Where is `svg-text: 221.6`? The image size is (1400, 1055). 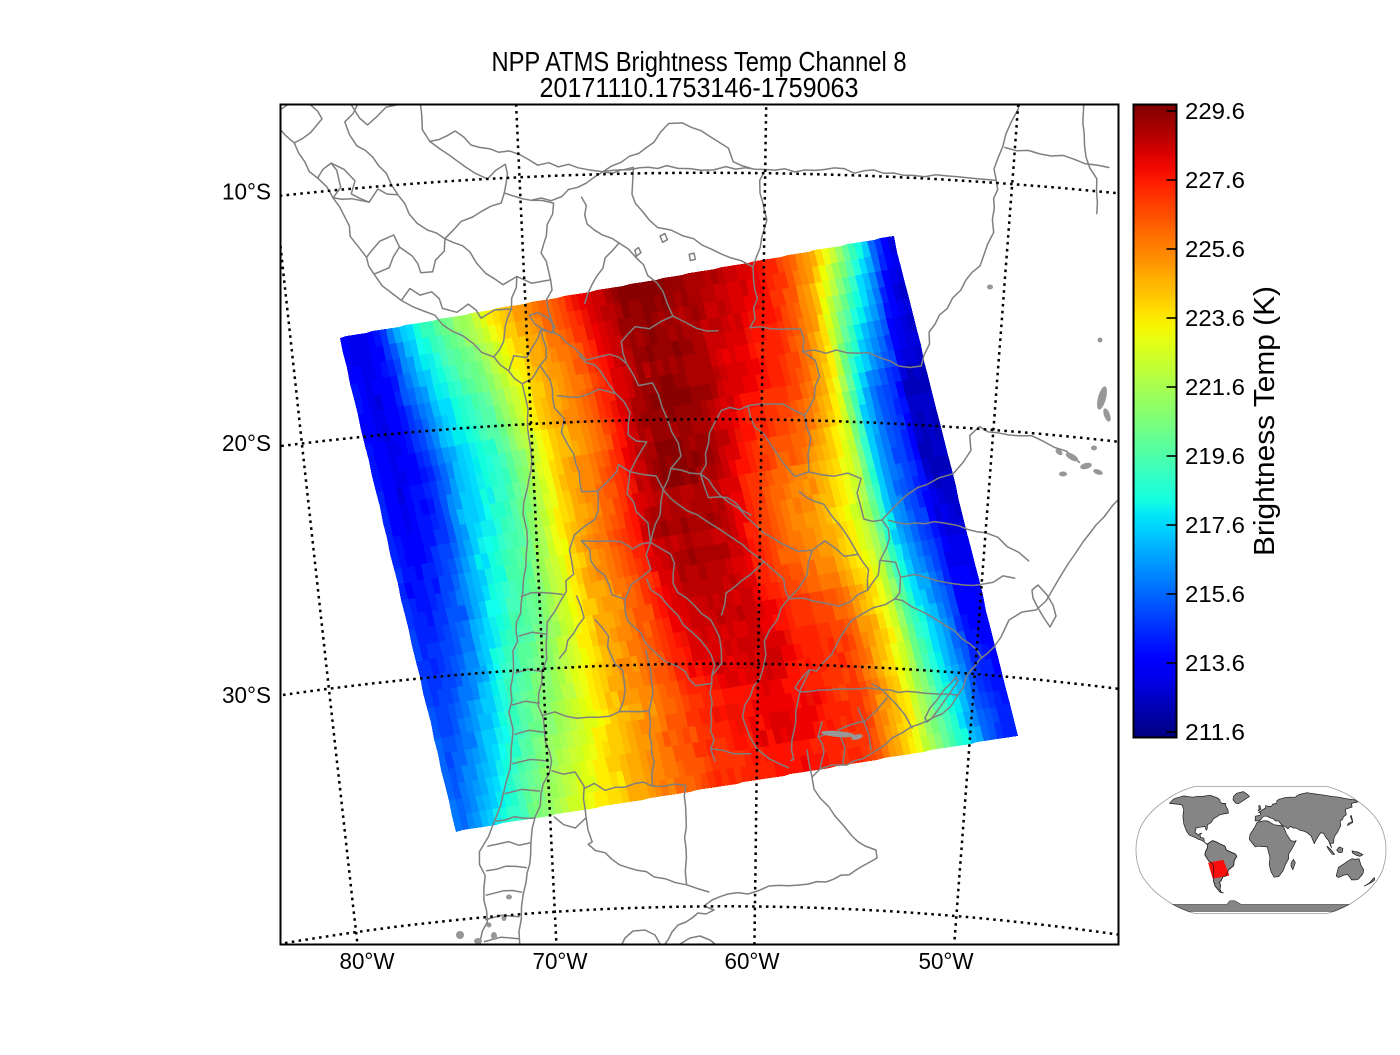
svg-text: 221.6 is located at coordinates (1215, 387).